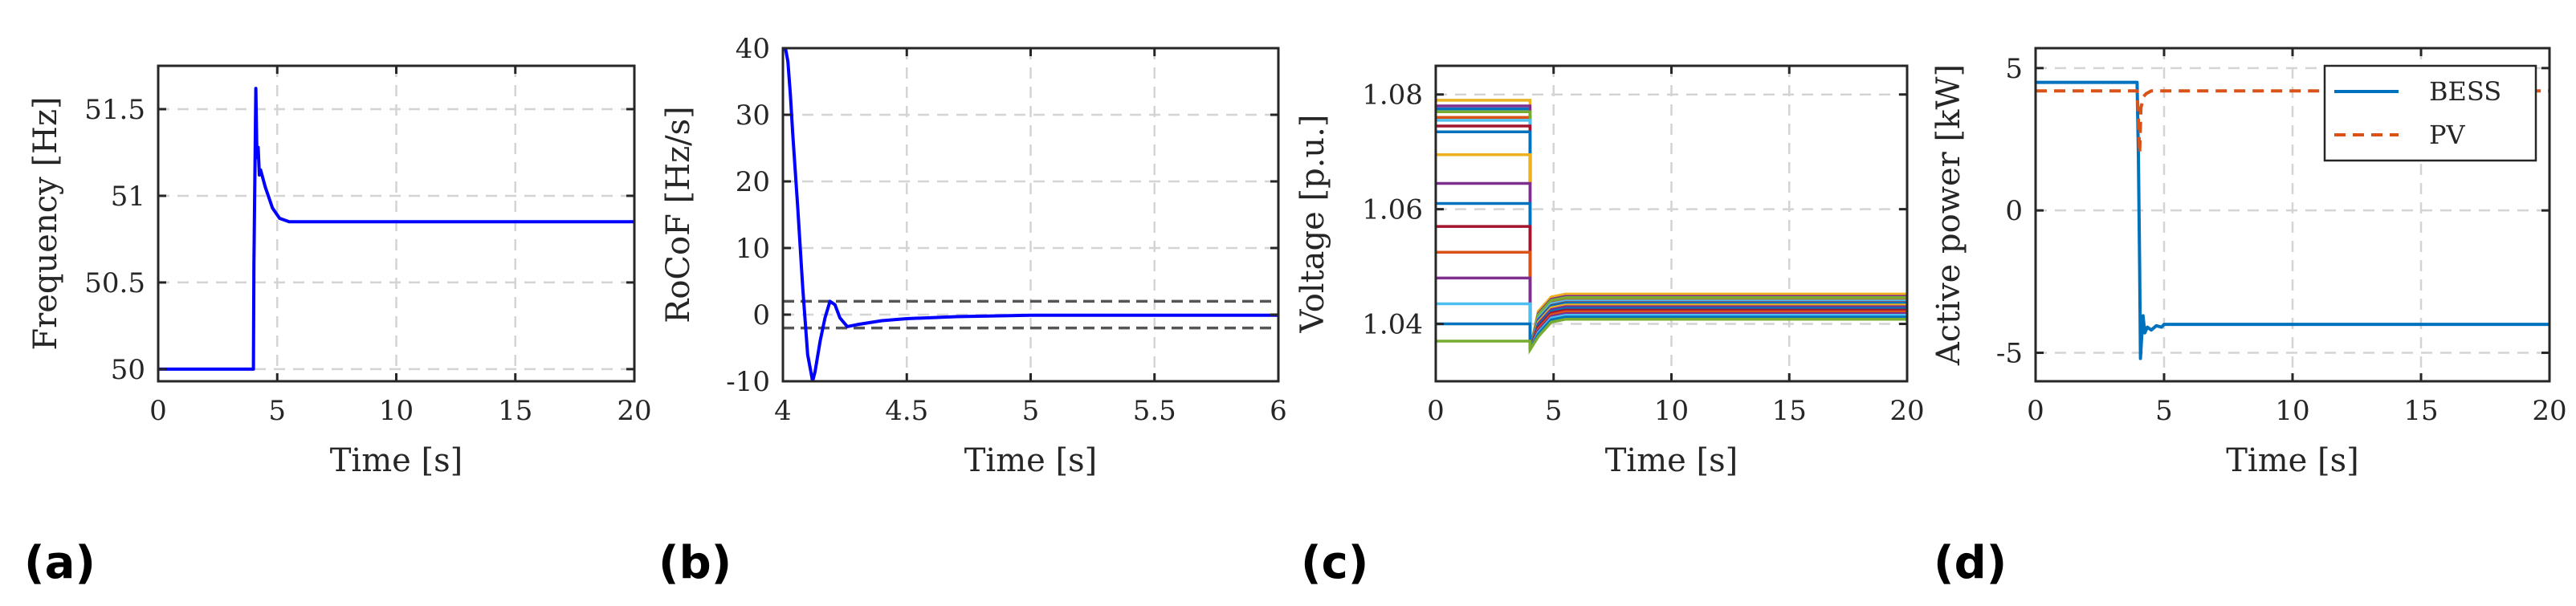 This screenshot has height=606, width=2576. What do you see at coordinates (115, 283) in the screenshot?
I see `y-tick-label: 50.5` at bounding box center [115, 283].